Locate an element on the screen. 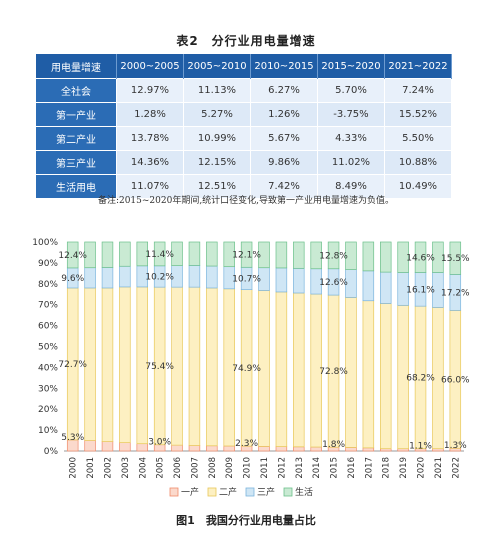 Image resolution: width=492 pixels, height=535 pixels. table-cell: 8.49% is located at coordinates (351, 186).